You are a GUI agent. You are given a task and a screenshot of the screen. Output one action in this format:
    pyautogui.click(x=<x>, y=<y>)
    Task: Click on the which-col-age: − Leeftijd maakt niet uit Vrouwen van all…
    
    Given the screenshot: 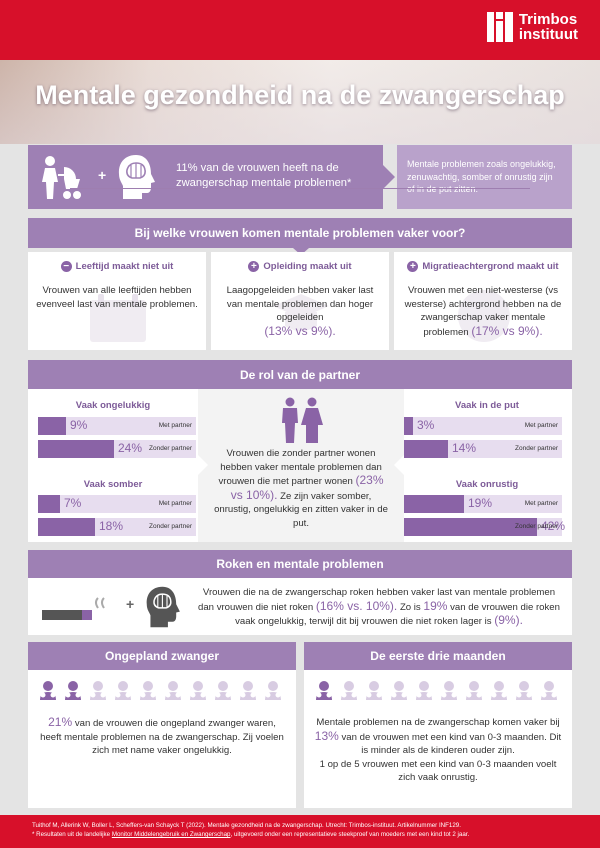 What is the action you would take?
    pyautogui.click(x=117, y=301)
    